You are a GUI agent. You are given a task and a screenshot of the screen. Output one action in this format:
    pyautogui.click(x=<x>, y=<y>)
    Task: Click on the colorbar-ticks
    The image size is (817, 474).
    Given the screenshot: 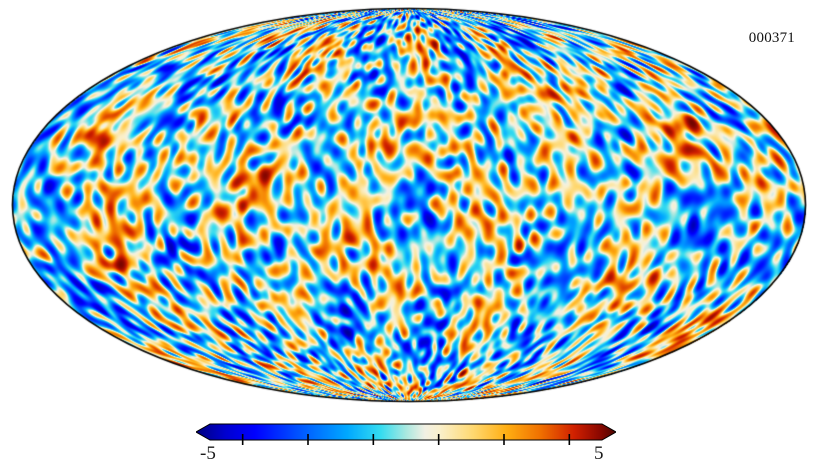 What is the action you would take?
    pyautogui.click(x=406, y=439)
    